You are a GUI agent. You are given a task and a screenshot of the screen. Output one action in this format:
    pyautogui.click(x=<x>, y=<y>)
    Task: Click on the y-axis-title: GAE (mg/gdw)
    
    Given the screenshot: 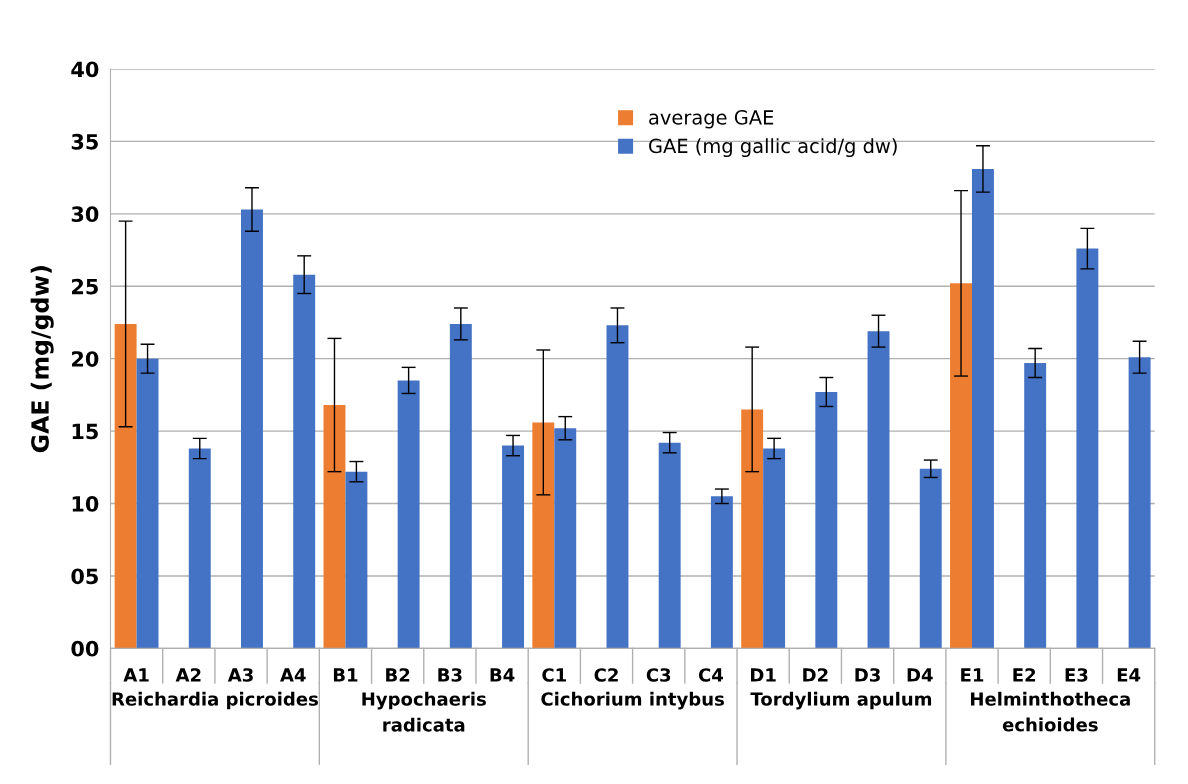 What is the action you would take?
    pyautogui.click(x=42, y=359)
    